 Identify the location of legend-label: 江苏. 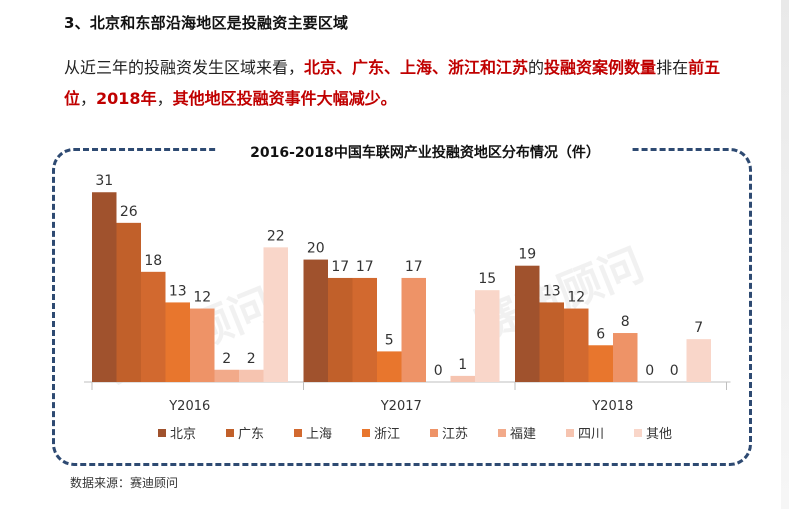
(455, 434).